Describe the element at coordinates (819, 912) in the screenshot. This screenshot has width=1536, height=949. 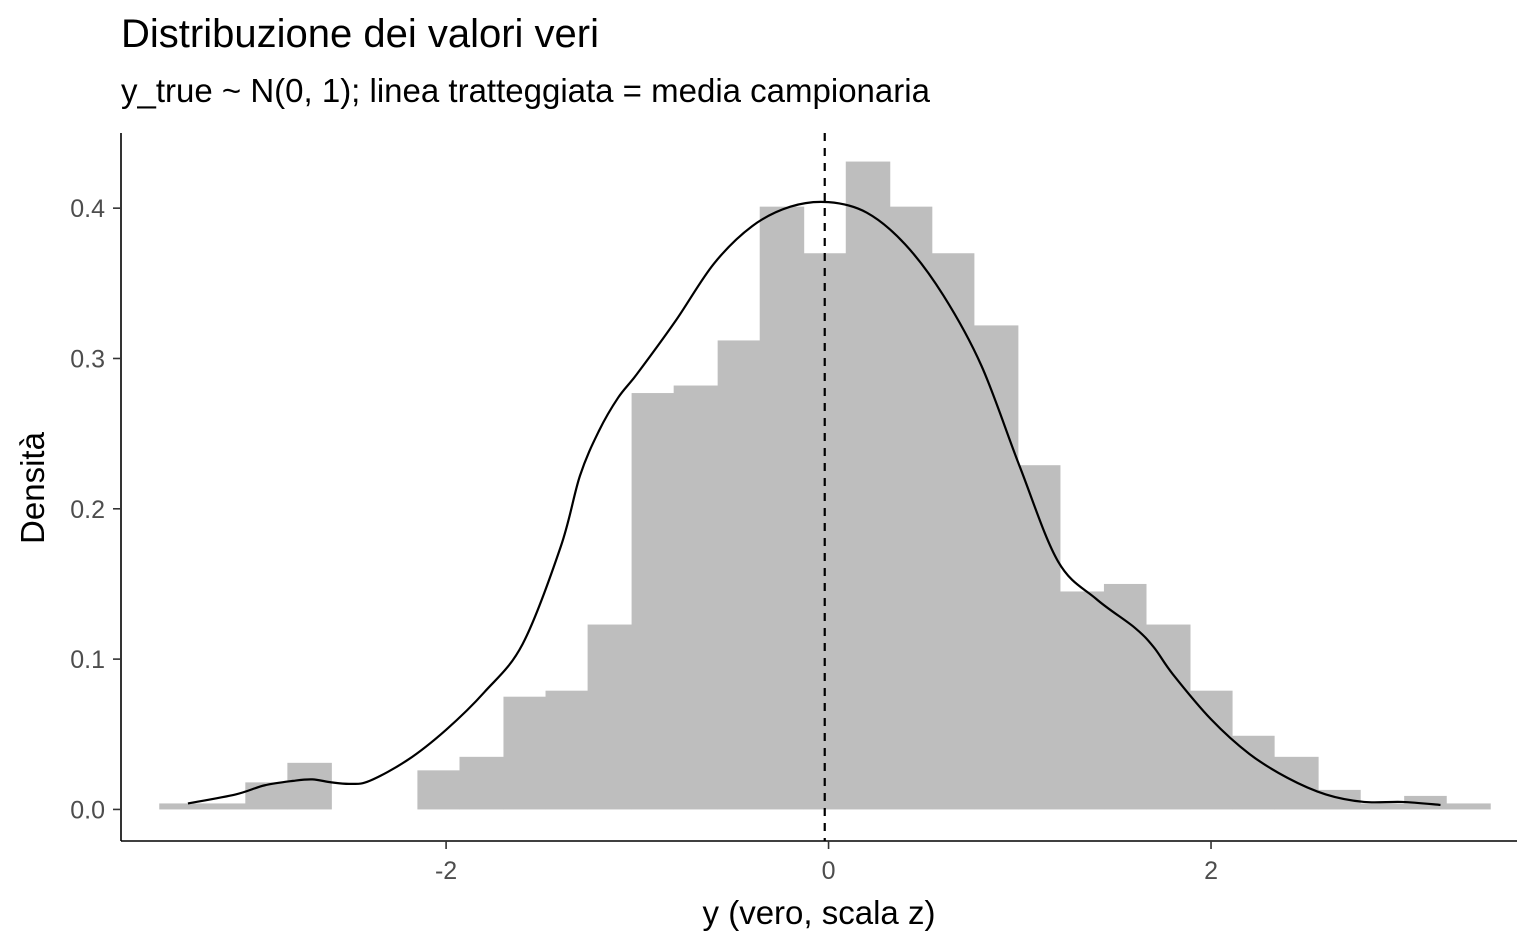
I see `x-axis-title: y (vero, scala z)` at that location.